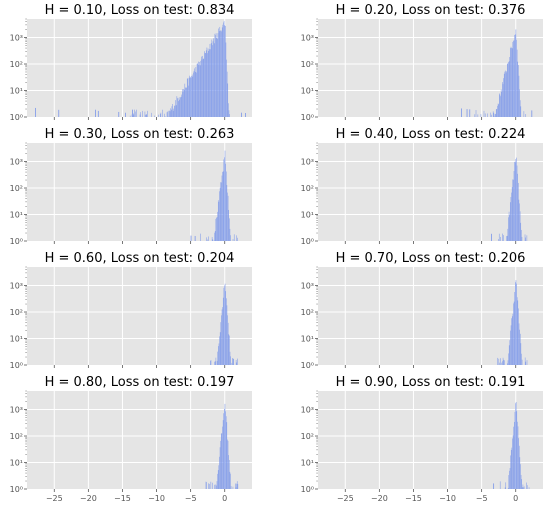 The width and height of the screenshot is (550, 509). What do you see at coordinates (431, 134) in the screenshot?
I see `subplot-title: H = 0.40, Loss on test: 0.224` at bounding box center [431, 134].